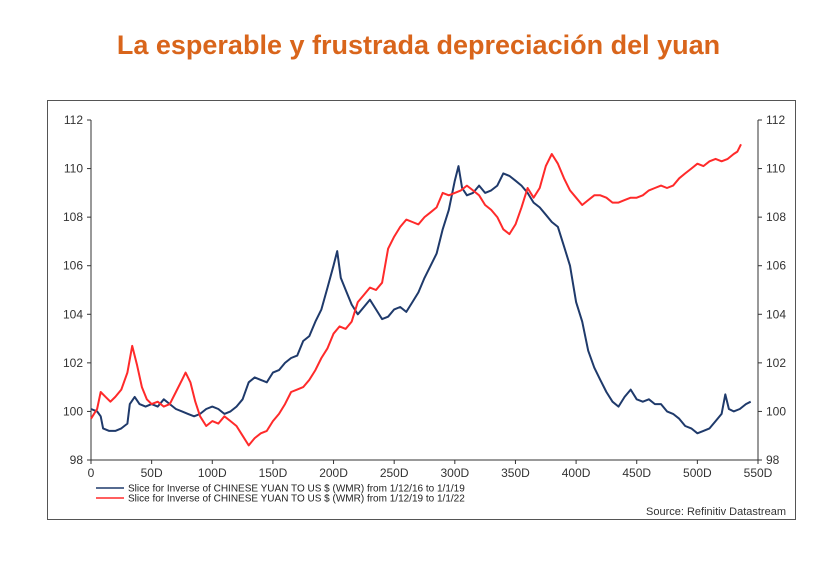 The width and height of the screenshot is (837, 567). I want to click on y-tick-label-left: 112, so click(73, 120).